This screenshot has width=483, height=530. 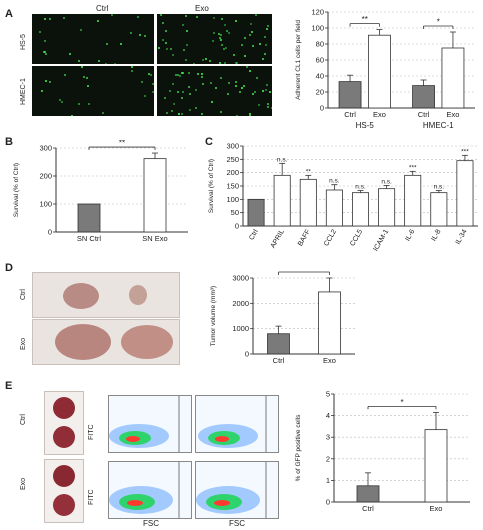 What do you see at coordinates (304, 238) in the screenshot?
I see `chartC-x-tick-label: BAFF` at bounding box center [304, 238].